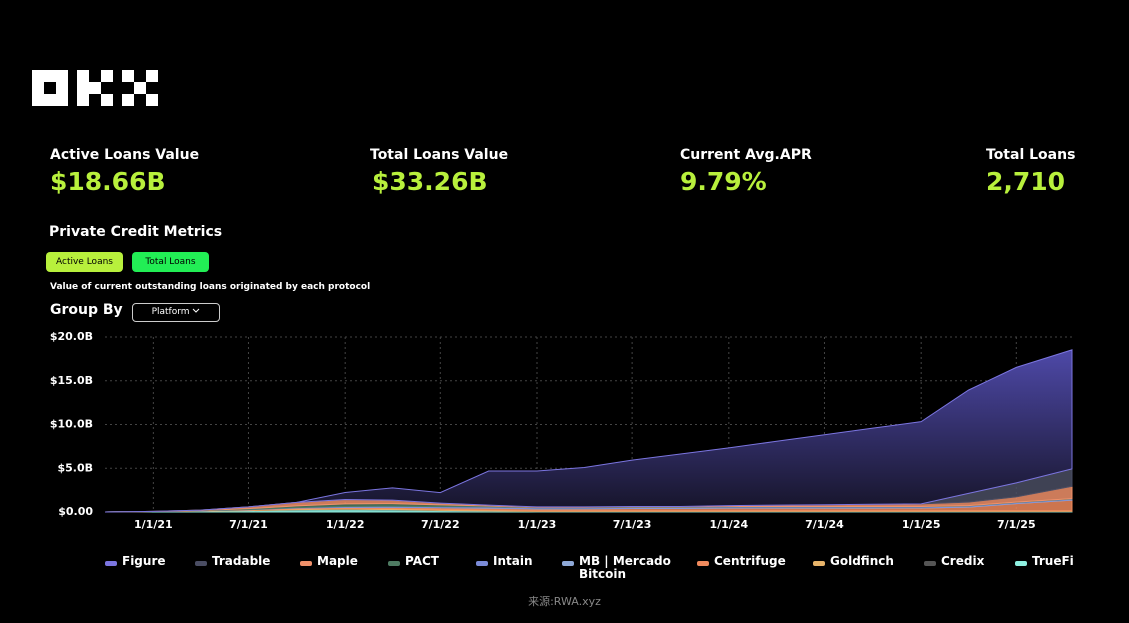 The image size is (1129, 623). What do you see at coordinates (422, 561) in the screenshot?
I see `legend-label: PACT` at bounding box center [422, 561].